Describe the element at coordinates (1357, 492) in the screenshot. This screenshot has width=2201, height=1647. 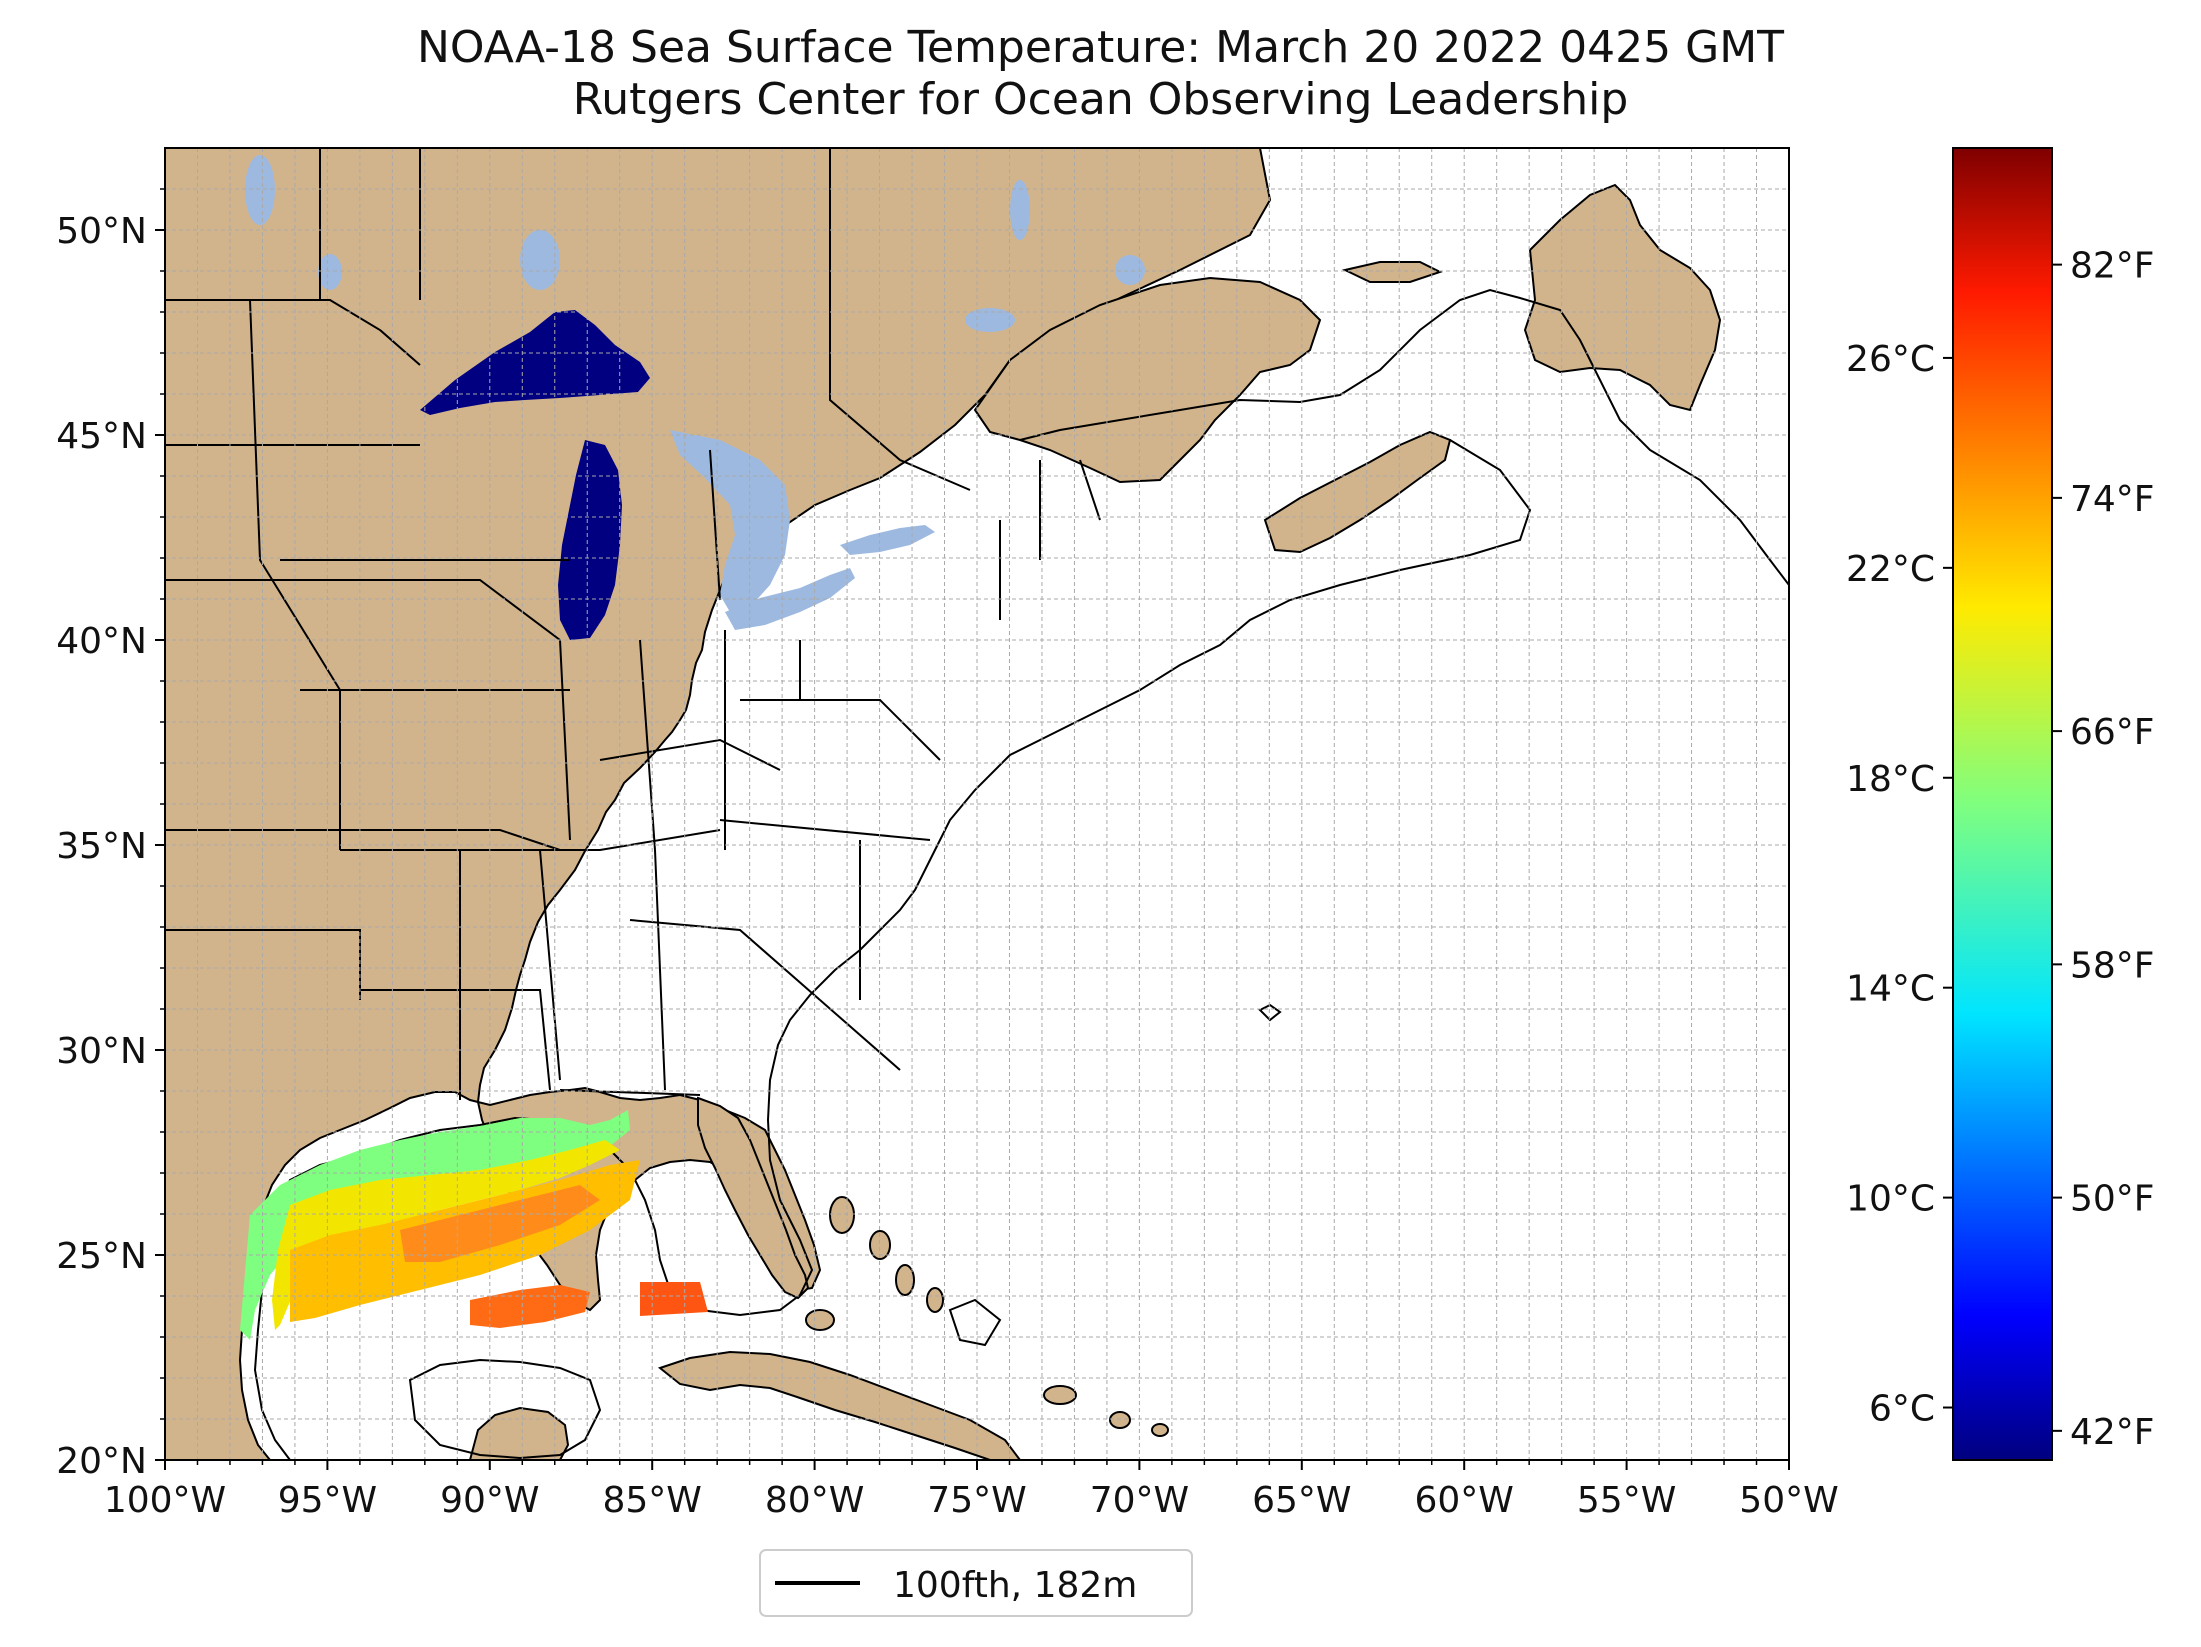
I see `nova-scotia-land` at that location.